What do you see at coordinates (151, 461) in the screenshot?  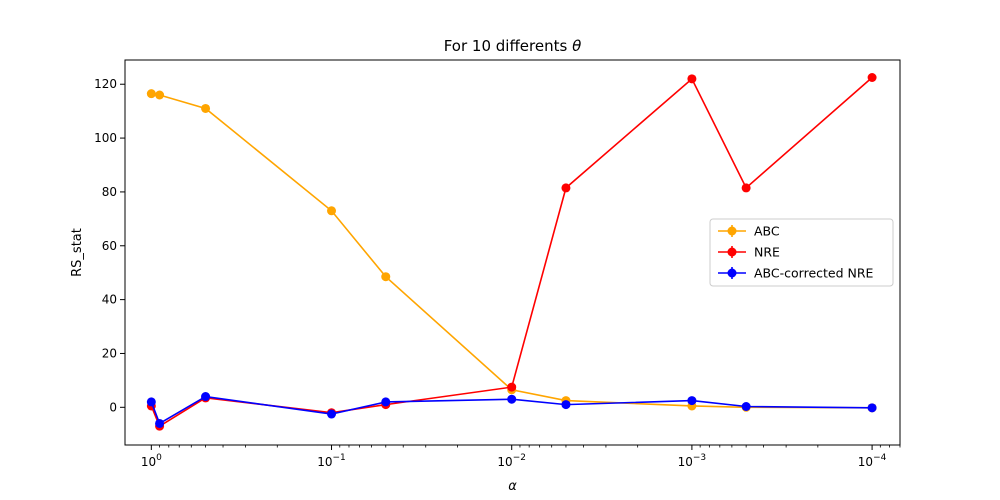 I see `x-tick-label: 10⁰` at bounding box center [151, 461].